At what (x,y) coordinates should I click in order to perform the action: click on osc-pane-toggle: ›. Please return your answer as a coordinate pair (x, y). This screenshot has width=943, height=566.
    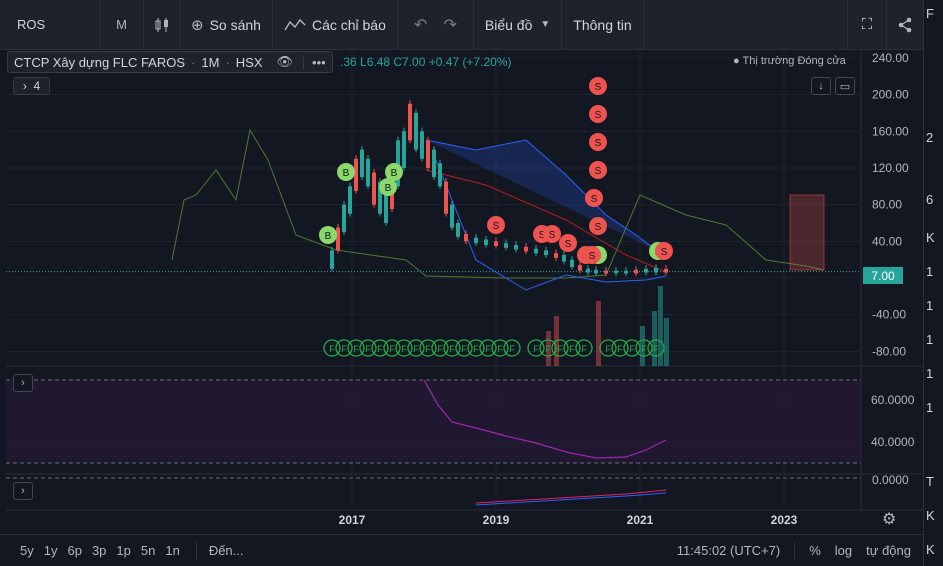
    Looking at the image, I should click on (23, 383).